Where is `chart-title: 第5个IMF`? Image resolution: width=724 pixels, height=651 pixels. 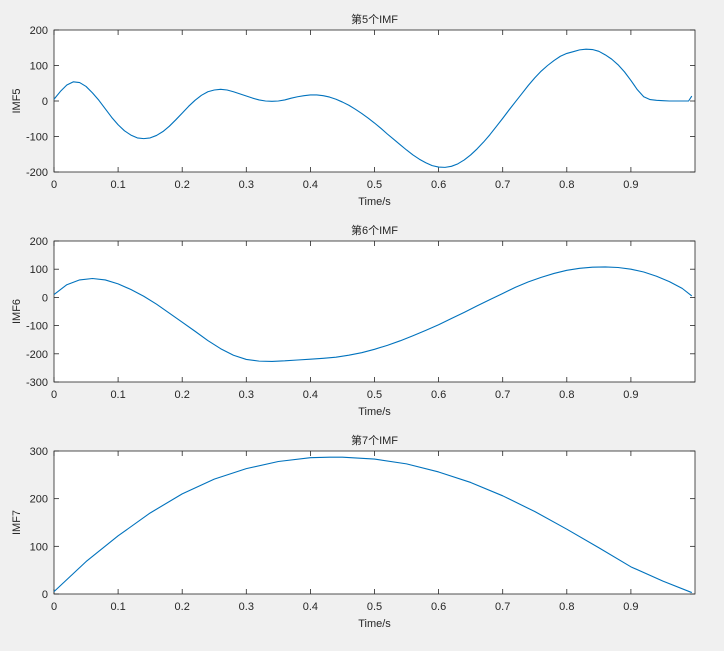 chart-title: 第5个IMF is located at coordinates (374, 19).